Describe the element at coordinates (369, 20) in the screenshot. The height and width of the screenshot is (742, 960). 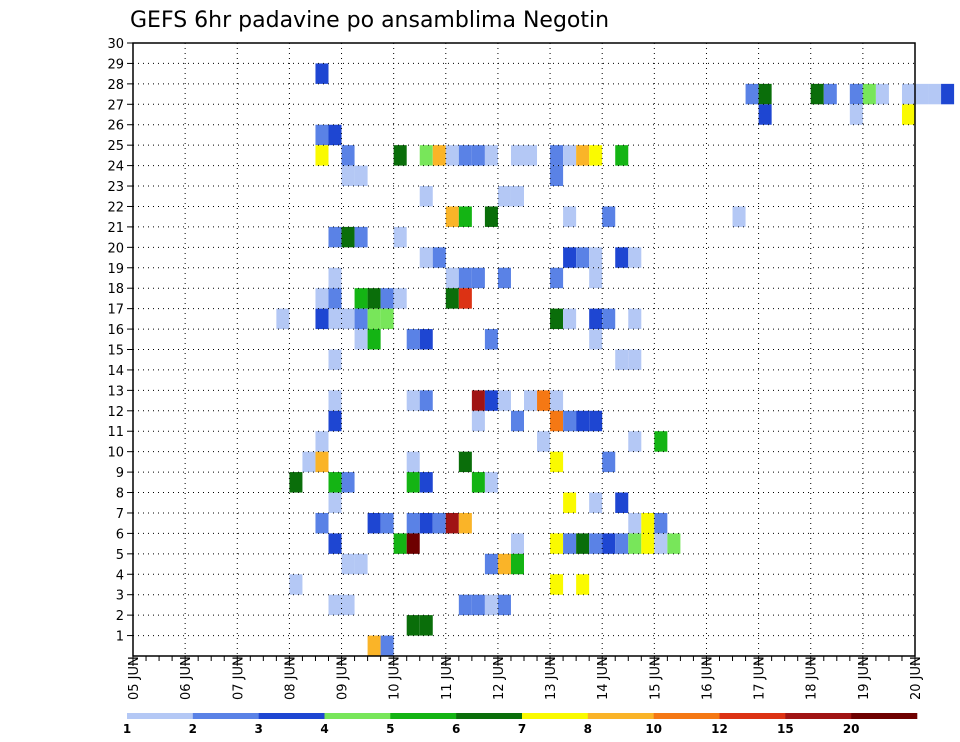
I see `chart-title: GEFS 6hr padavine po ansamblima Negotin` at that location.